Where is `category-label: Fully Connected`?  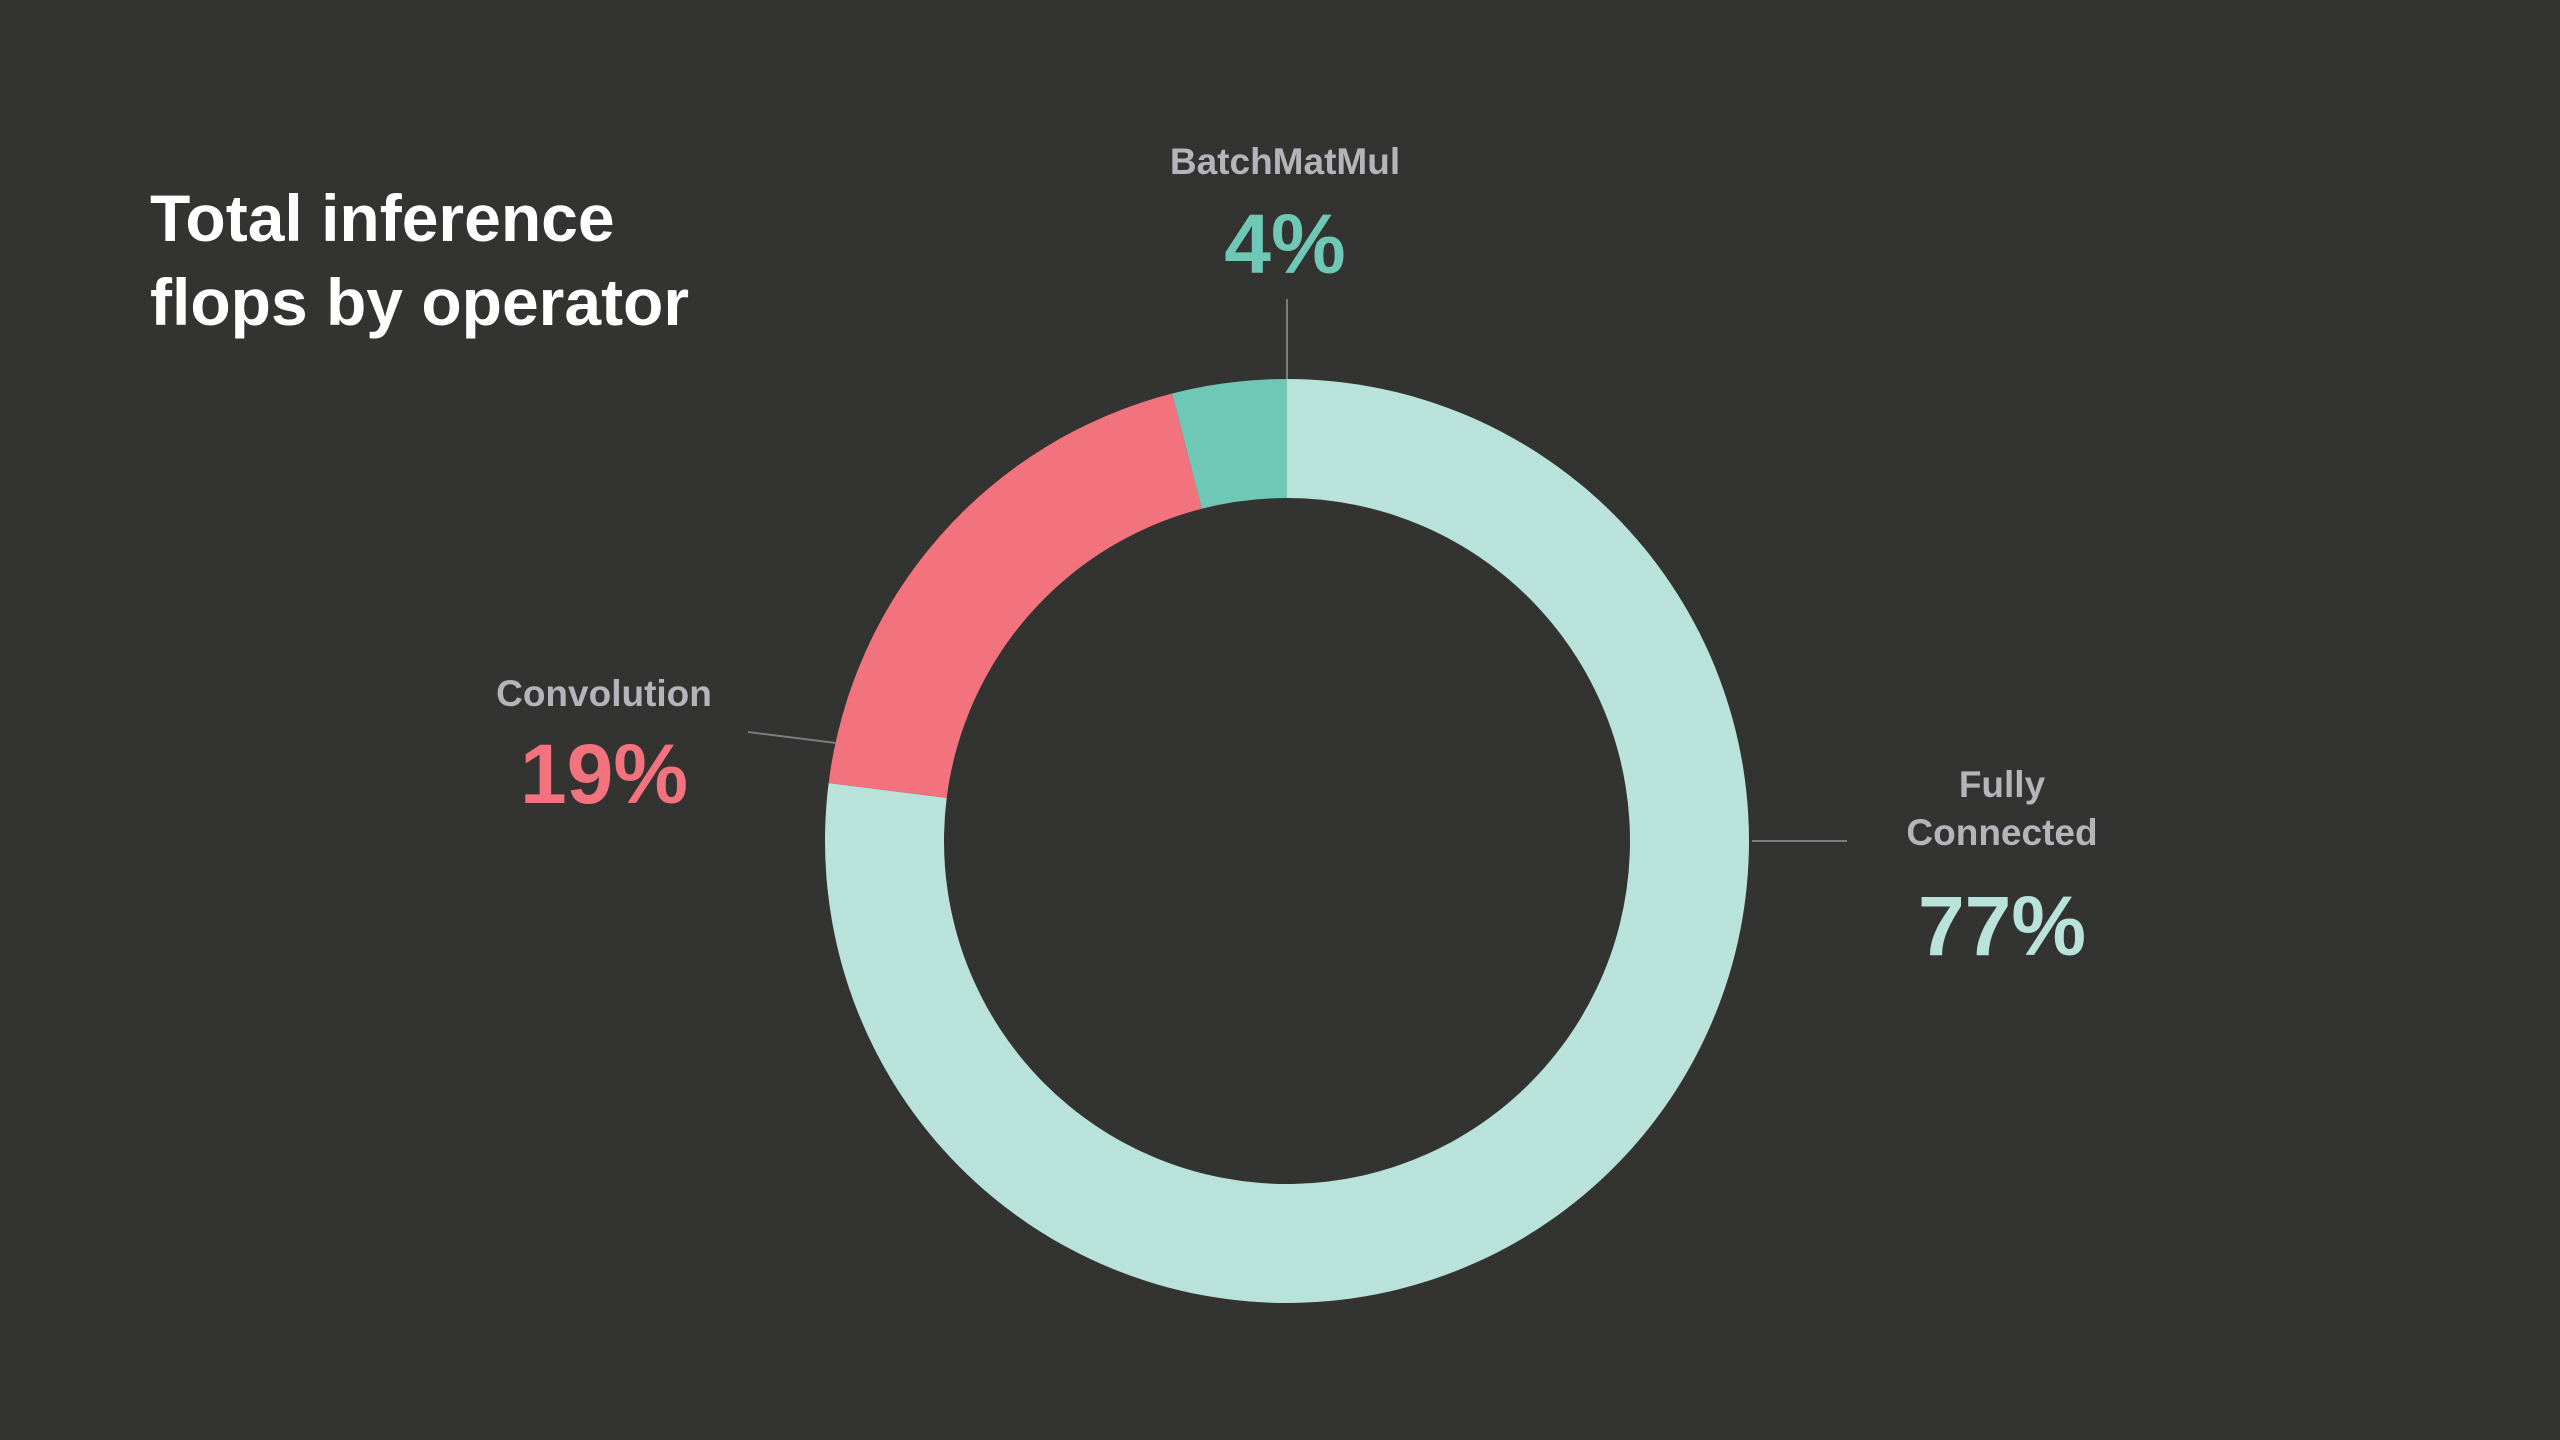 category-label: Fully Connected is located at coordinates (2002, 808).